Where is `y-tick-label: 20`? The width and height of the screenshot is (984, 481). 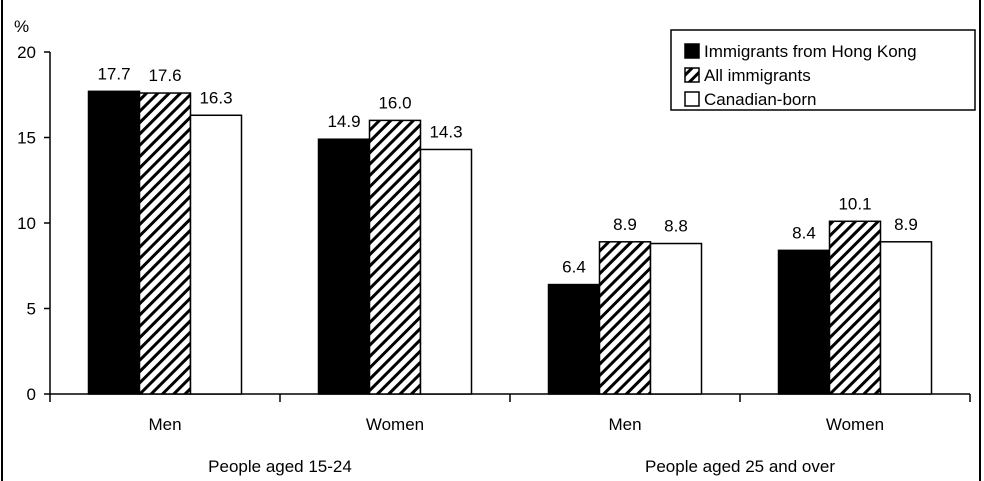
y-tick-label: 20 is located at coordinates (26, 52).